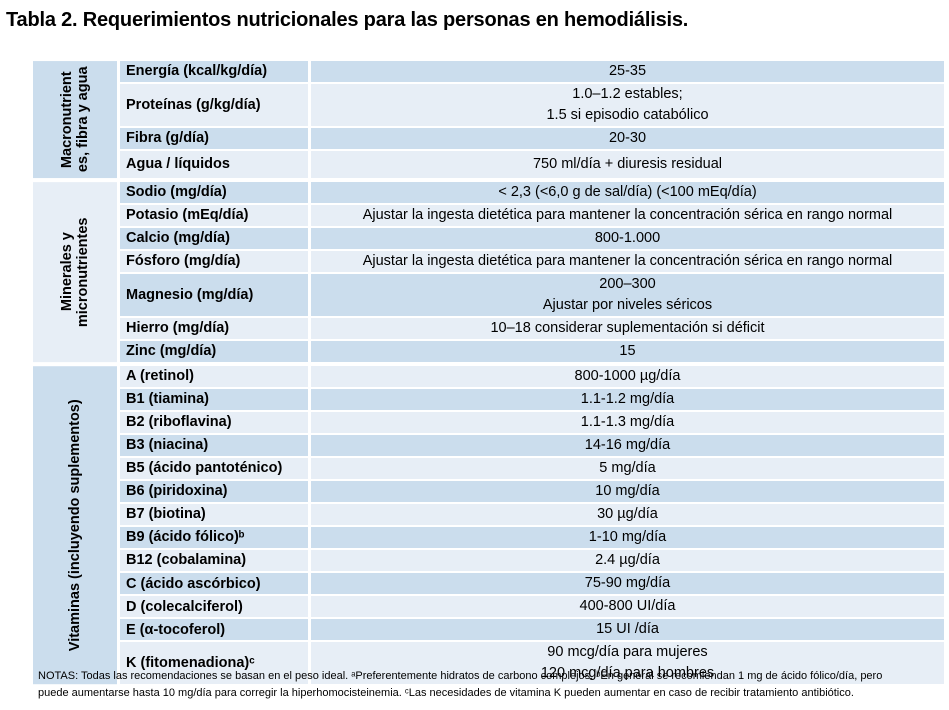 The image size is (949, 710). I want to click on row-label: B6 (piridoxina), so click(214, 492).